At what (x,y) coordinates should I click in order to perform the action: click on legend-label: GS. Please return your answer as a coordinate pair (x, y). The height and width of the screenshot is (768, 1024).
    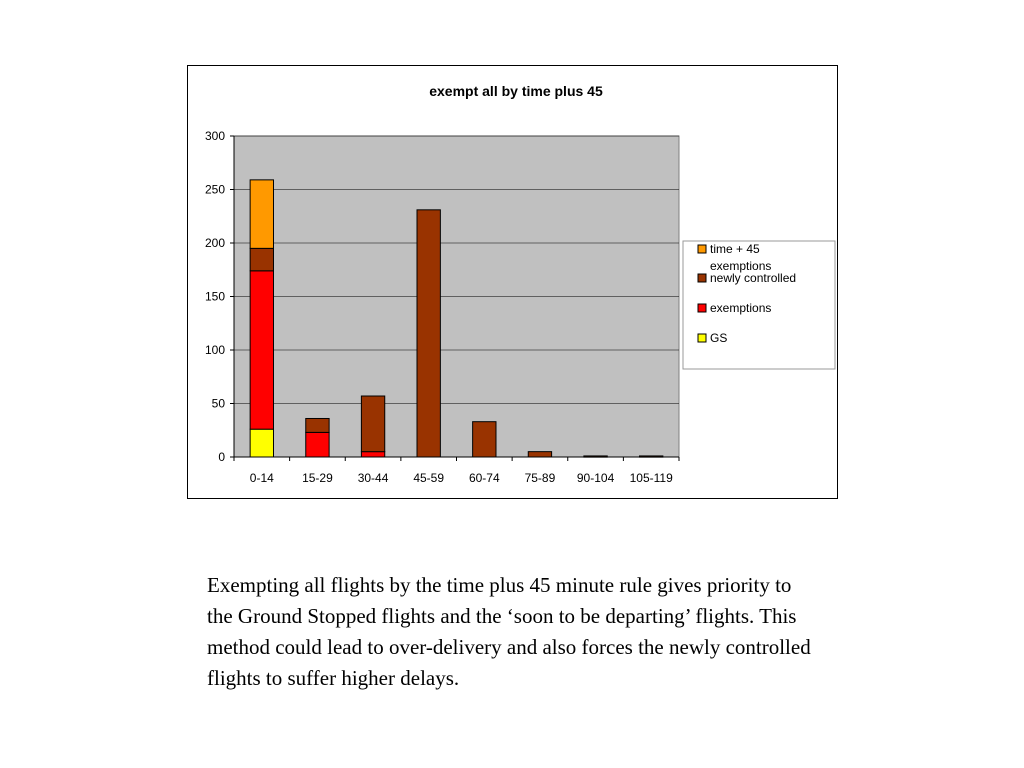
    Looking at the image, I should click on (718, 338).